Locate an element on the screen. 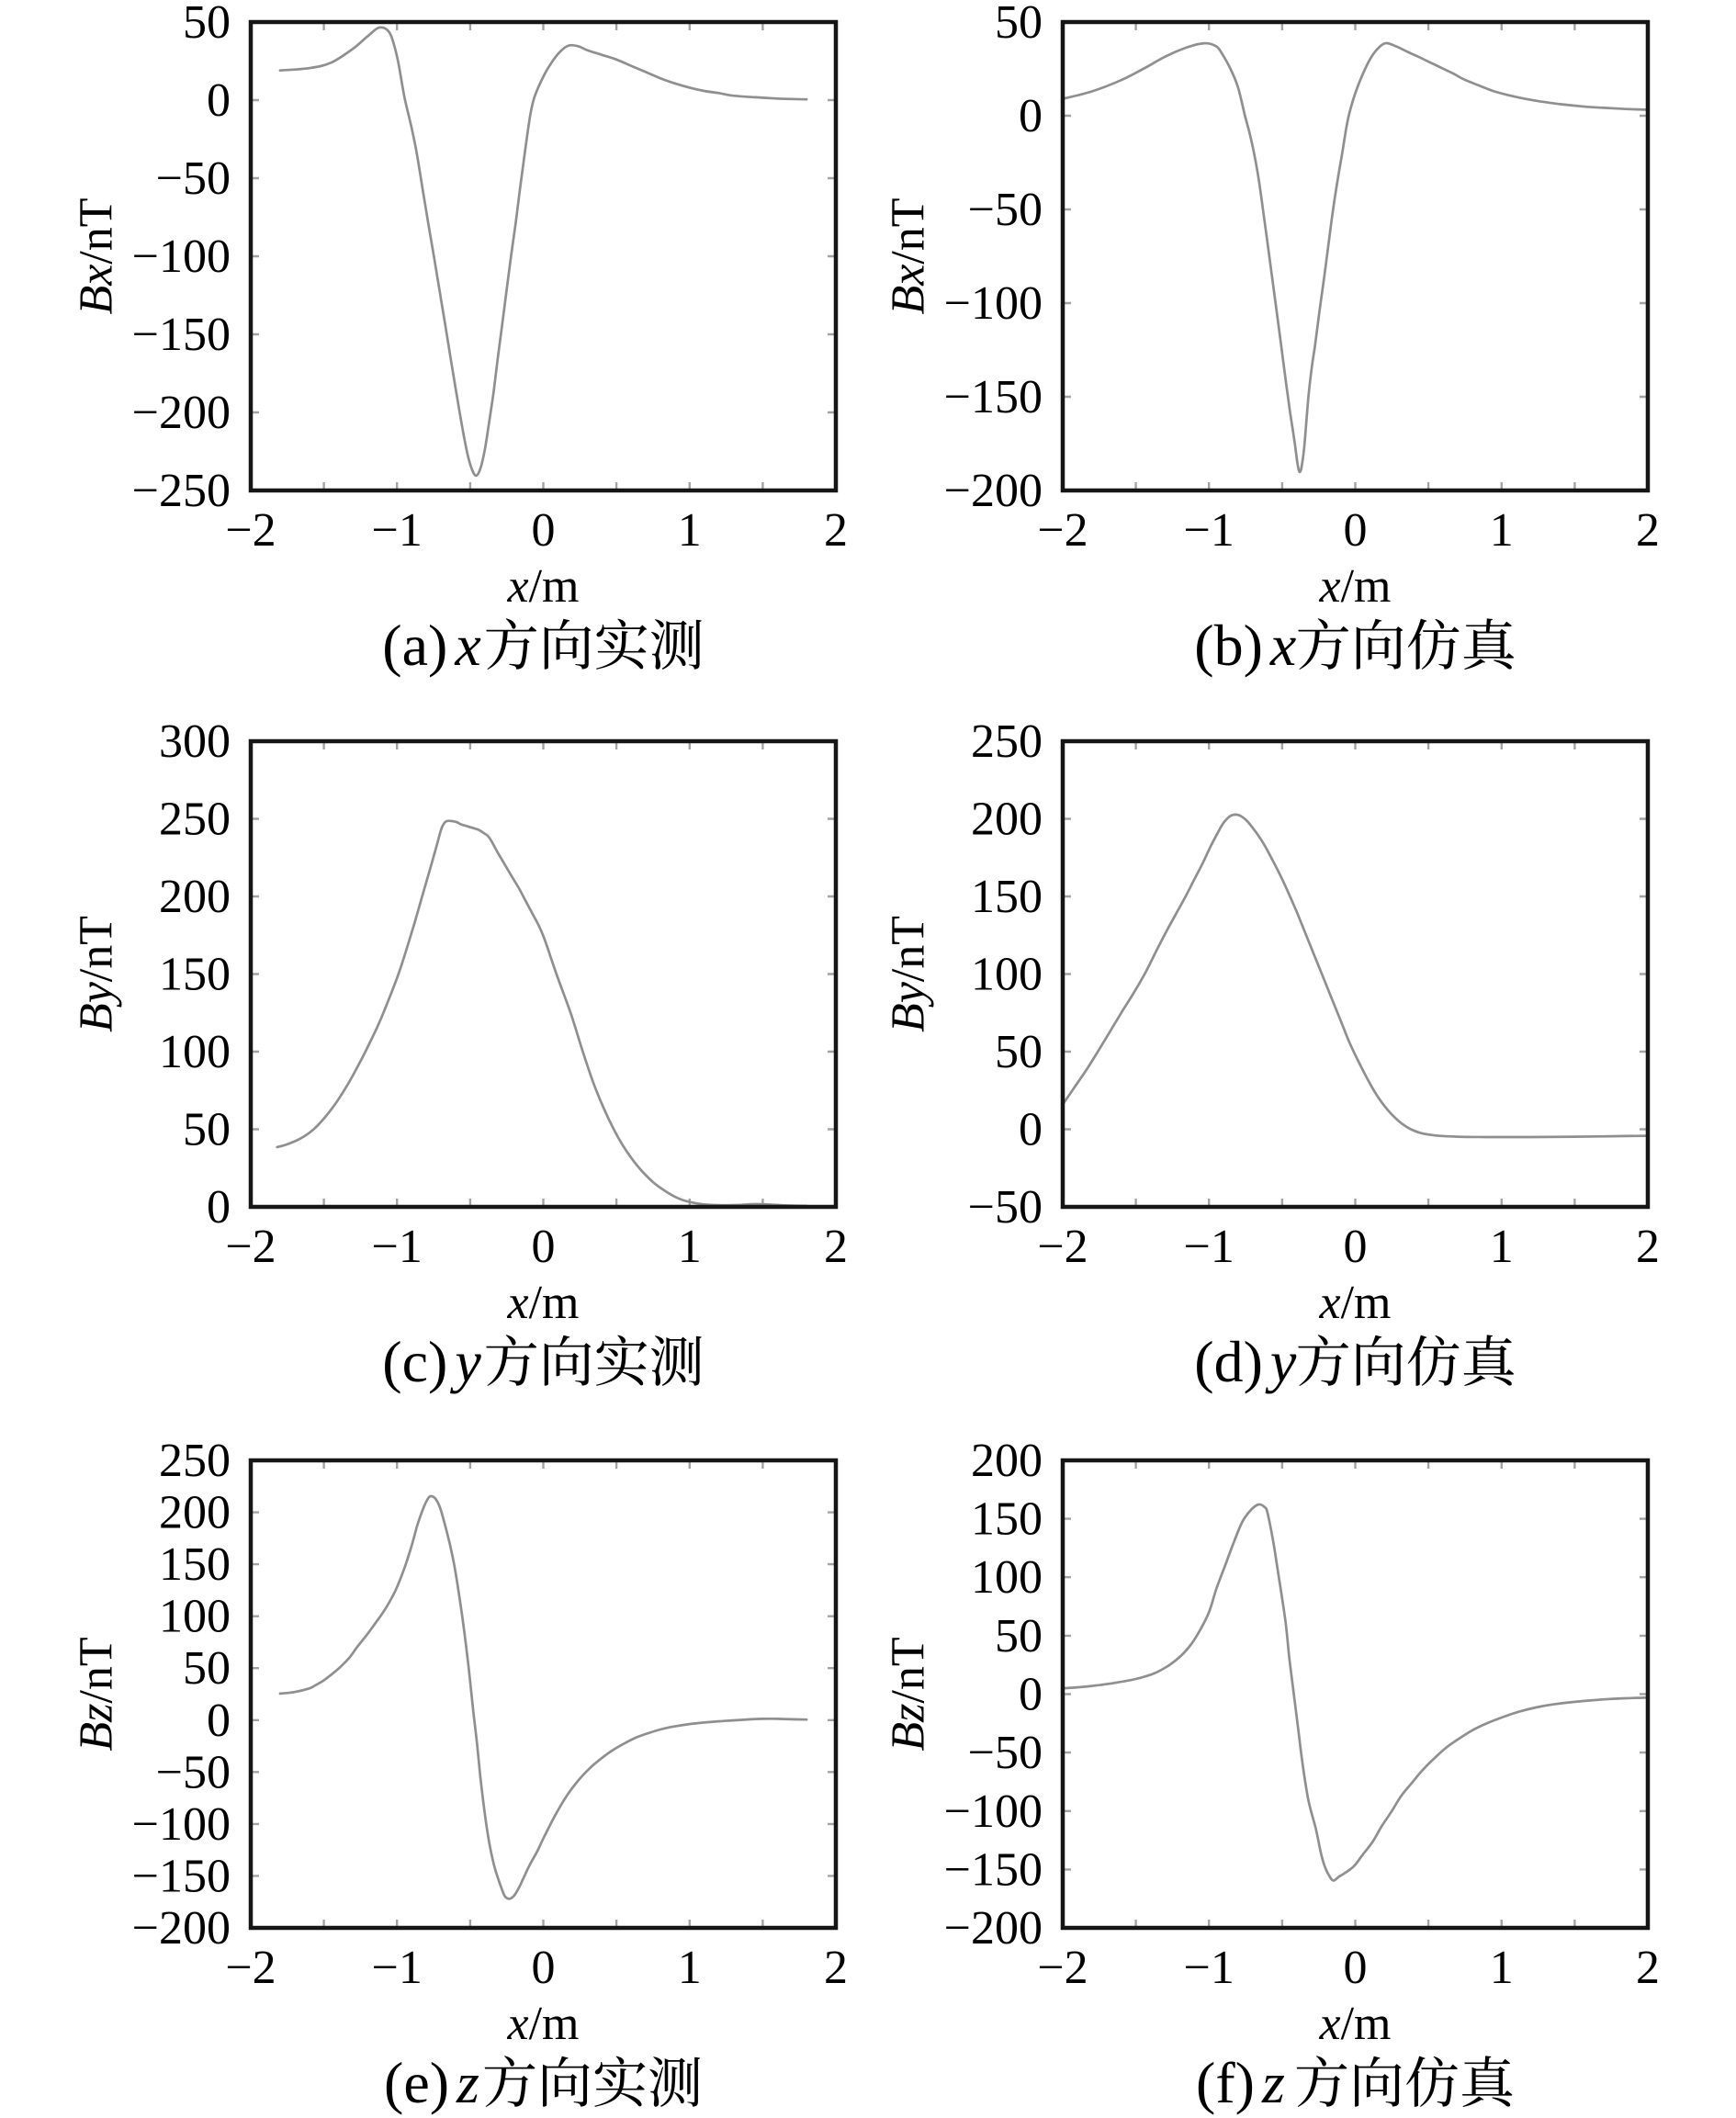  svg-text:(c)y: (c) y is located at coordinates (431, 1361).